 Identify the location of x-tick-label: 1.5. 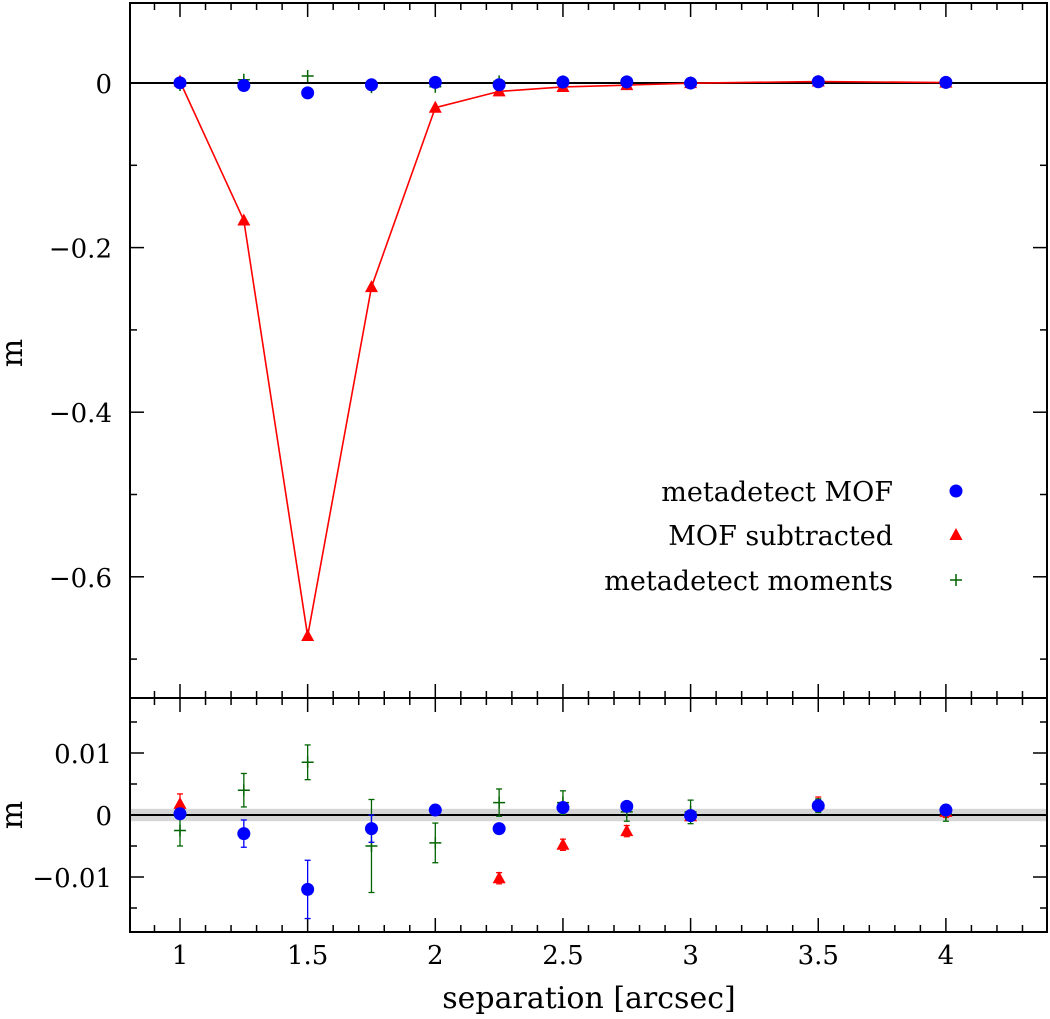
(307, 956).